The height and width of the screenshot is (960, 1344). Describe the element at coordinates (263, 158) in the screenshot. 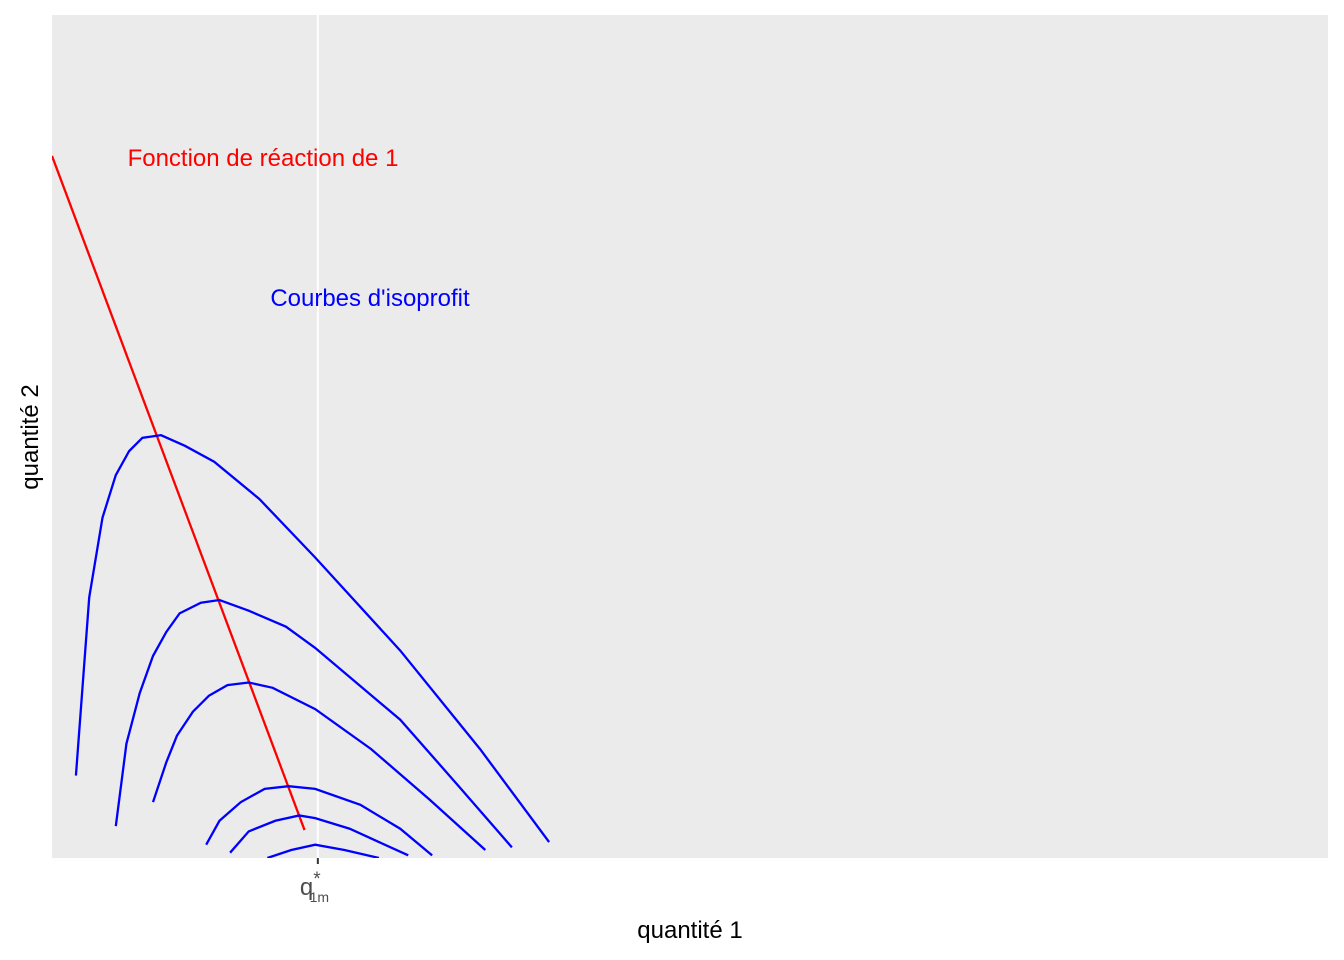

I see `annotation: Fonction de réaction de 1` at that location.